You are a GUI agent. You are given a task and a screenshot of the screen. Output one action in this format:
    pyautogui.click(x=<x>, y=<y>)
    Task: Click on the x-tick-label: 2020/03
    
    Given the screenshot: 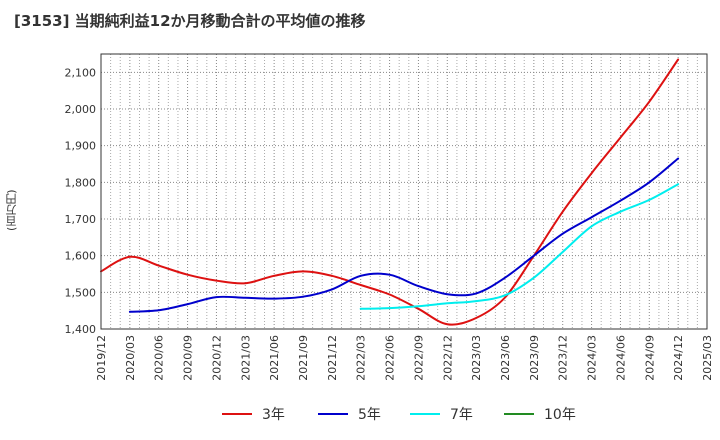 What is the action you would take?
    pyautogui.click(x=130, y=358)
    